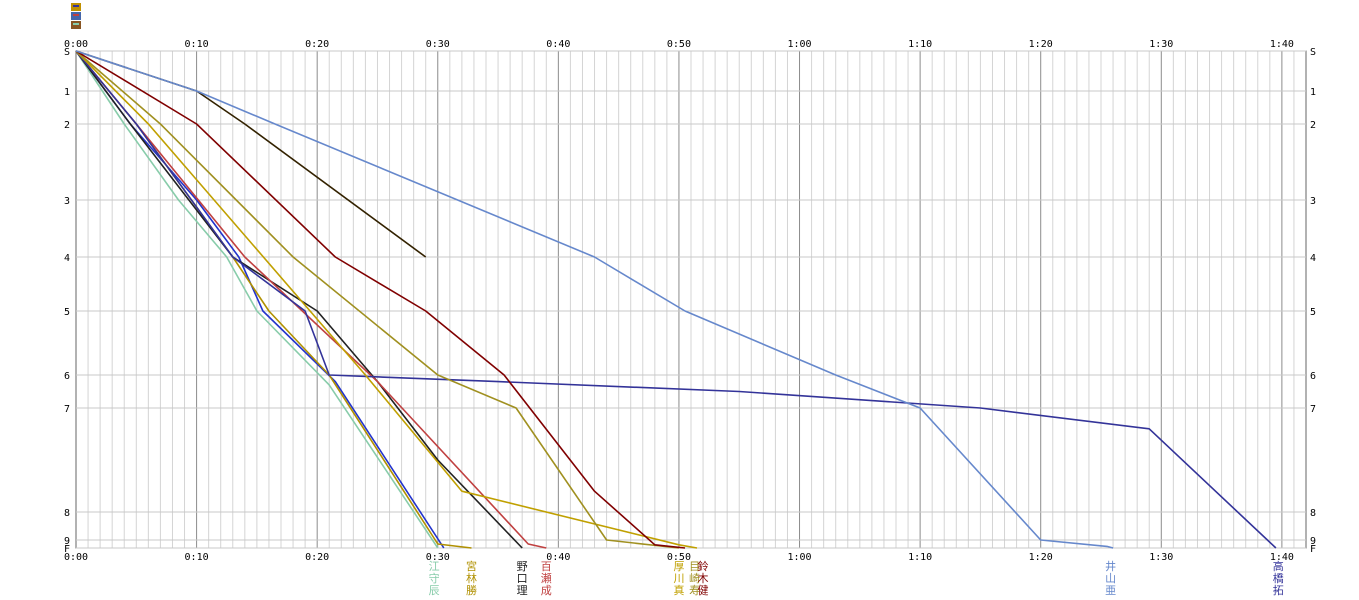  What do you see at coordinates (1110, 566) in the screenshot?
I see `runner-finish-label: 井` at bounding box center [1110, 566].